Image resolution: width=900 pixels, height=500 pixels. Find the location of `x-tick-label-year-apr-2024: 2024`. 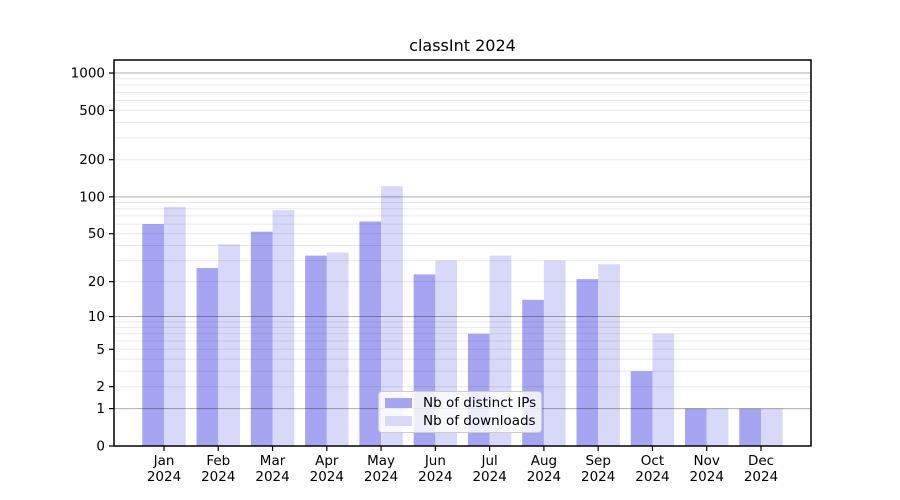

x-tick-label-year-apr-2024: 2024 is located at coordinates (327, 477).